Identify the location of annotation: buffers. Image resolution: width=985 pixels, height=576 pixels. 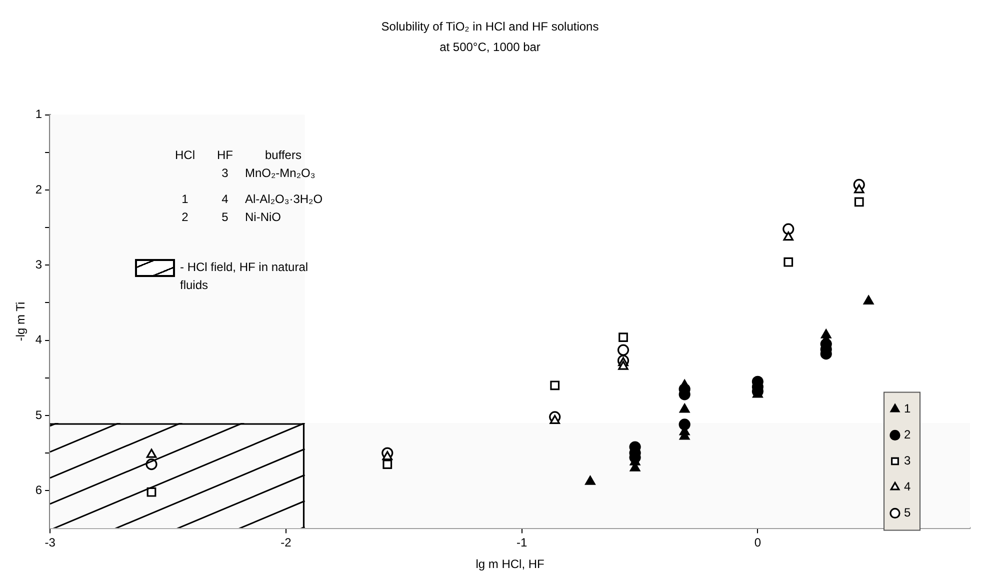
(283, 155).